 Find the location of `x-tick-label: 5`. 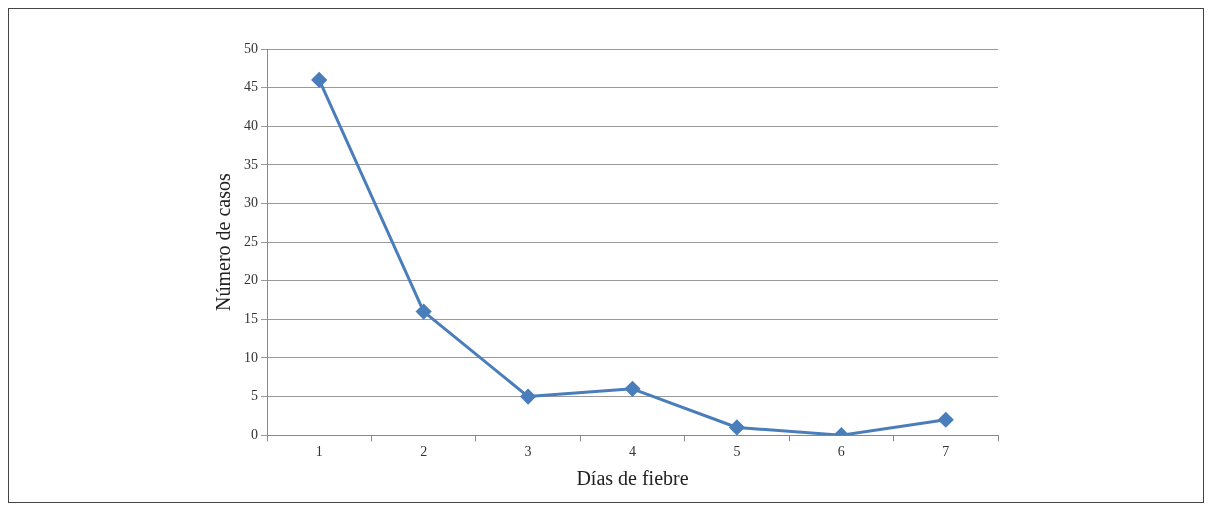

x-tick-label: 5 is located at coordinates (737, 452).